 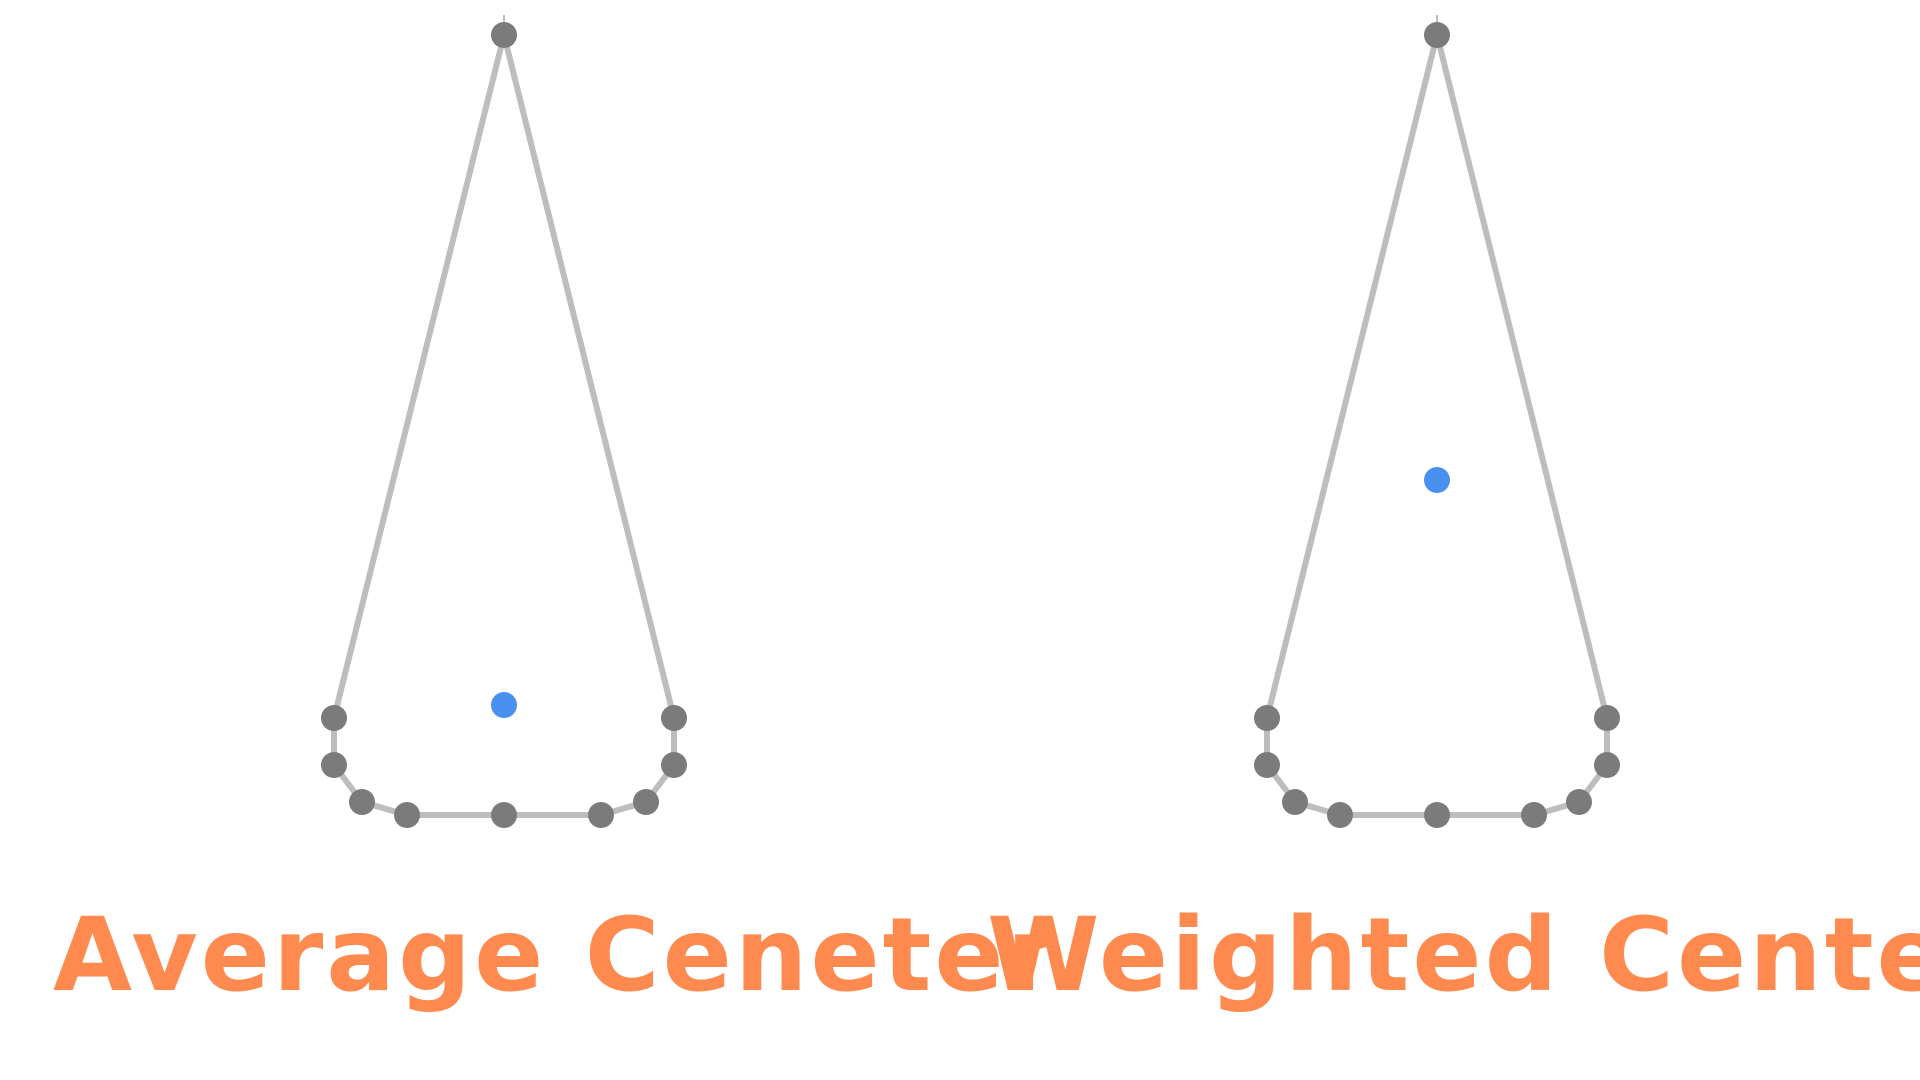 I want to click on polygon-outline, so click(x=1437, y=426).